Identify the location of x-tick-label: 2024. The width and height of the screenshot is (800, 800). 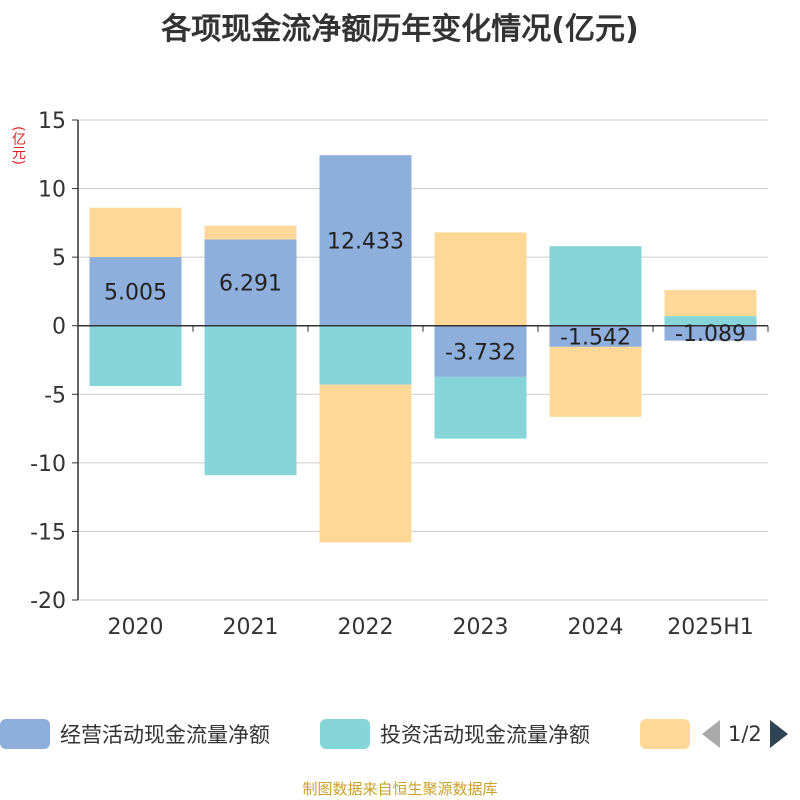
(596, 627).